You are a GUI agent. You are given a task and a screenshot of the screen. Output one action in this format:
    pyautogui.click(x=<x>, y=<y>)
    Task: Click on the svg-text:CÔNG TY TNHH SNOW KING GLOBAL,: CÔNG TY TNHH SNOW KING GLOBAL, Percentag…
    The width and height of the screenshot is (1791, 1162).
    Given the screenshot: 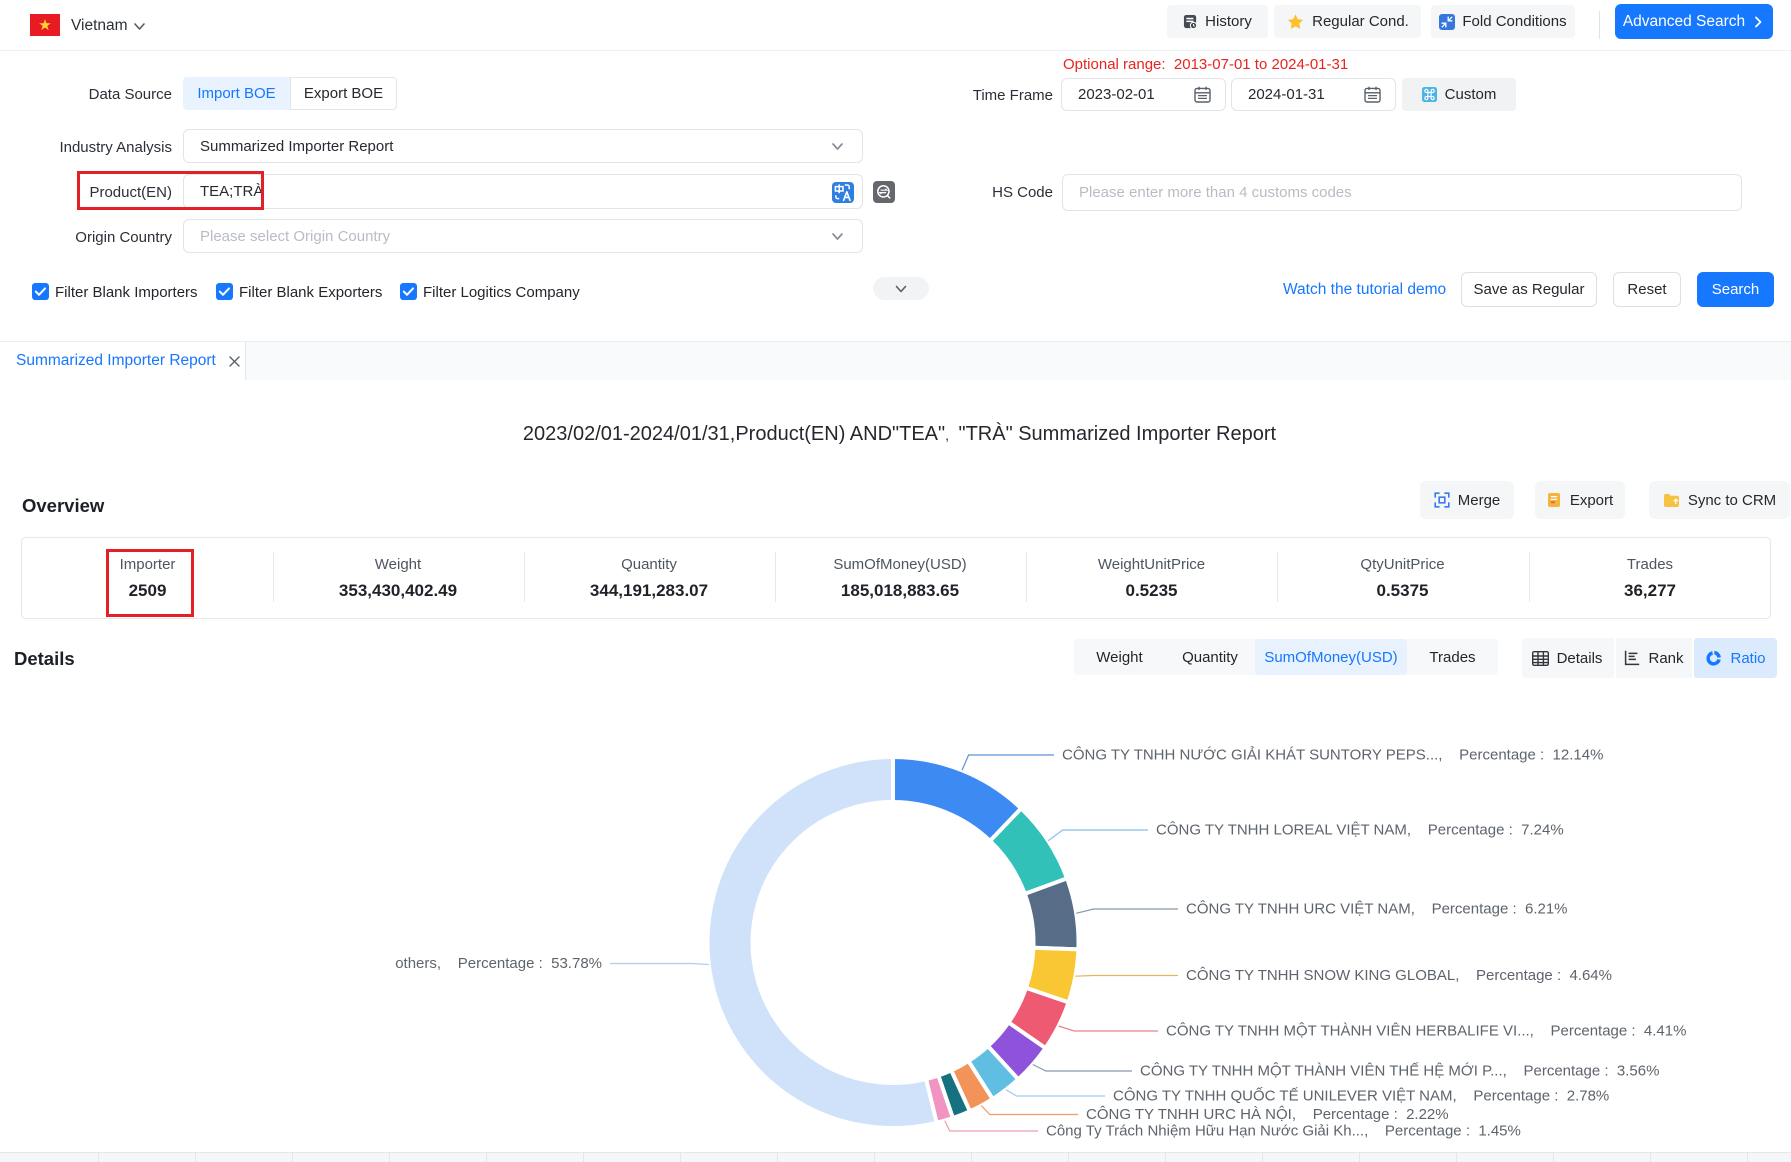 What is the action you would take?
    pyautogui.click(x=1399, y=975)
    